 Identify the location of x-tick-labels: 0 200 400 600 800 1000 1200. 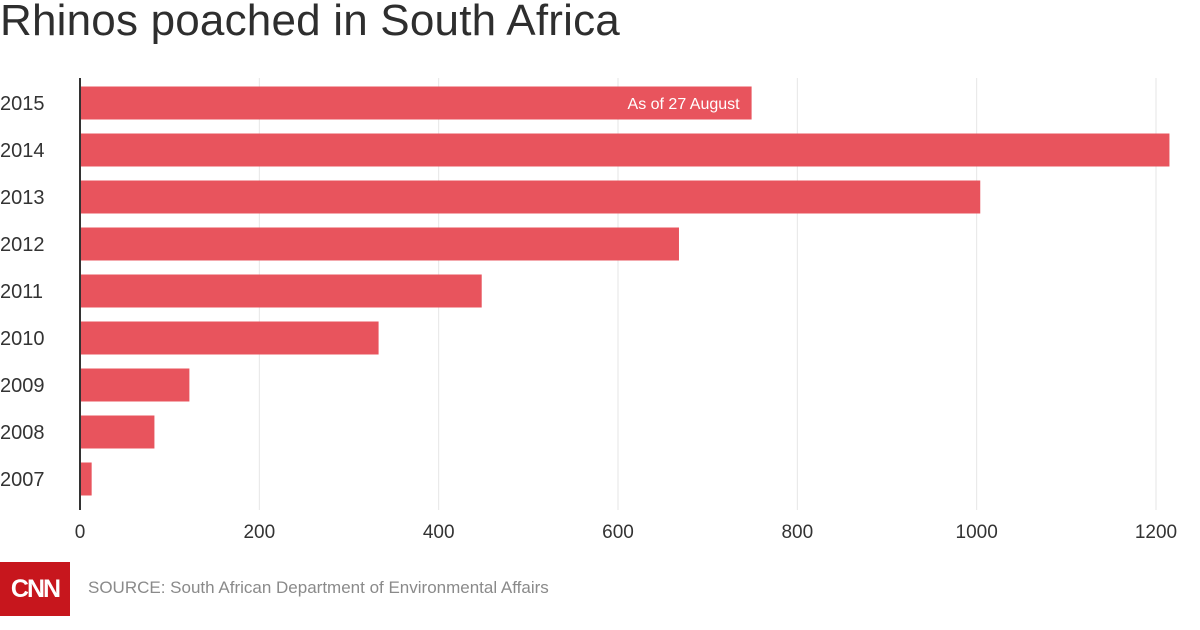
(626, 532).